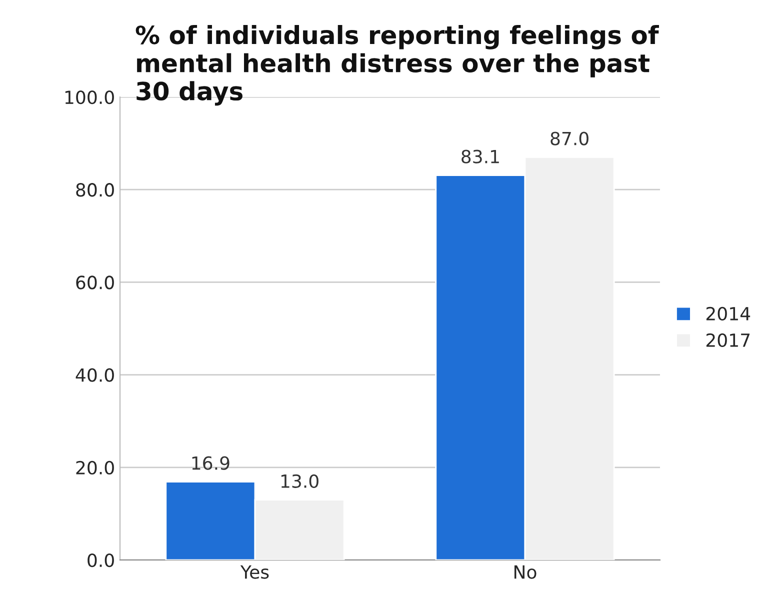  What do you see at coordinates (89, 97) in the screenshot?
I see `y-tick-label: 100.0` at bounding box center [89, 97].